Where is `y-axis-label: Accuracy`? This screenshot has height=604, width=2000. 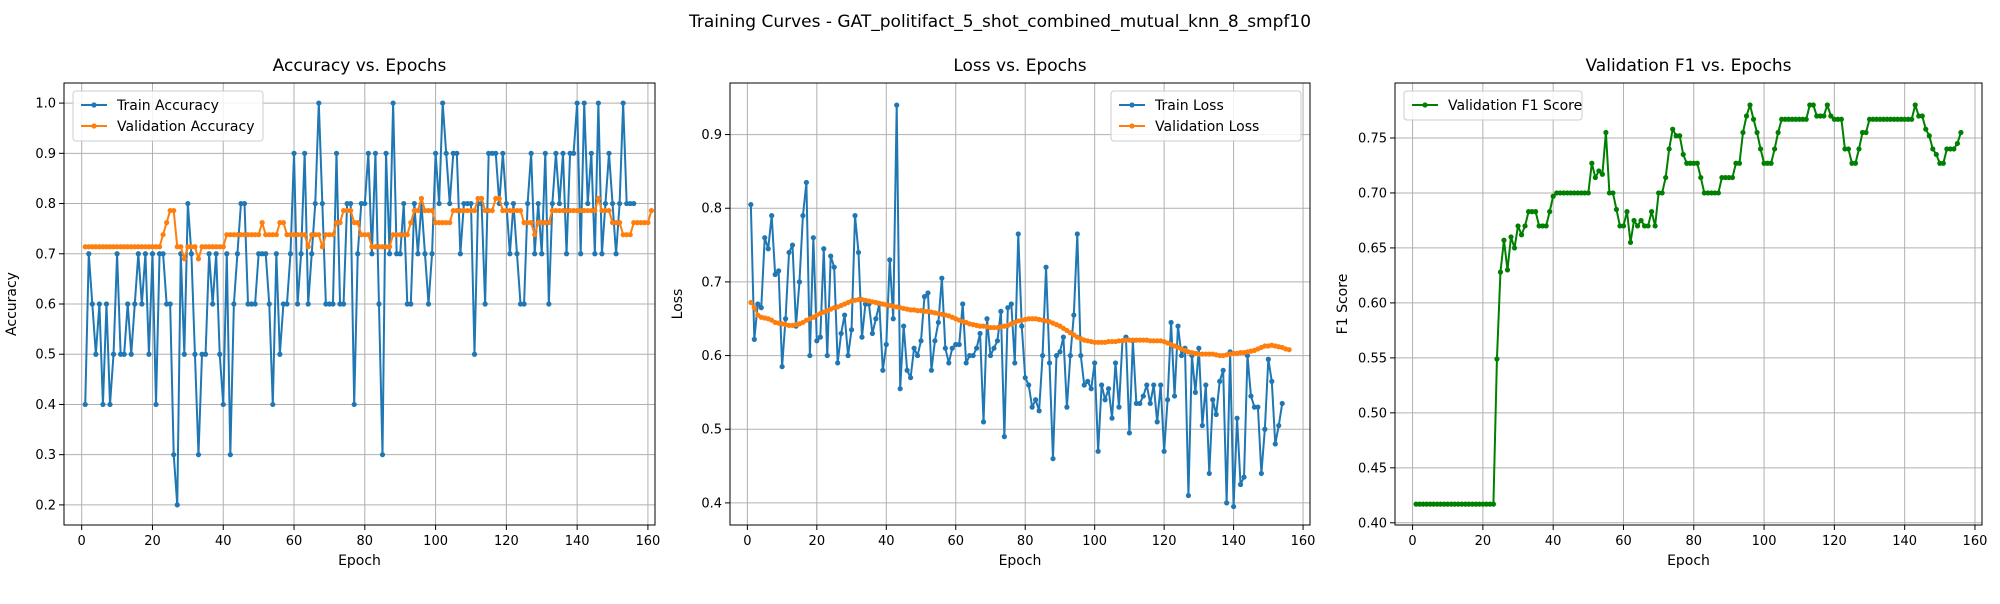 y-axis-label: Accuracy is located at coordinates (12, 304).